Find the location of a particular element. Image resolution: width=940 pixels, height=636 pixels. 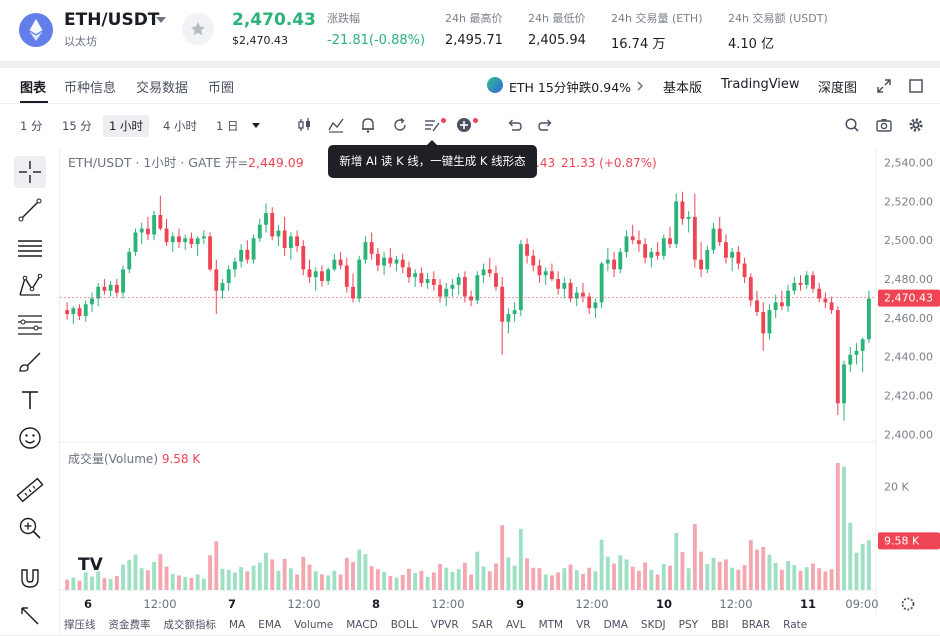

indicator-tab: PSY is located at coordinates (689, 625).